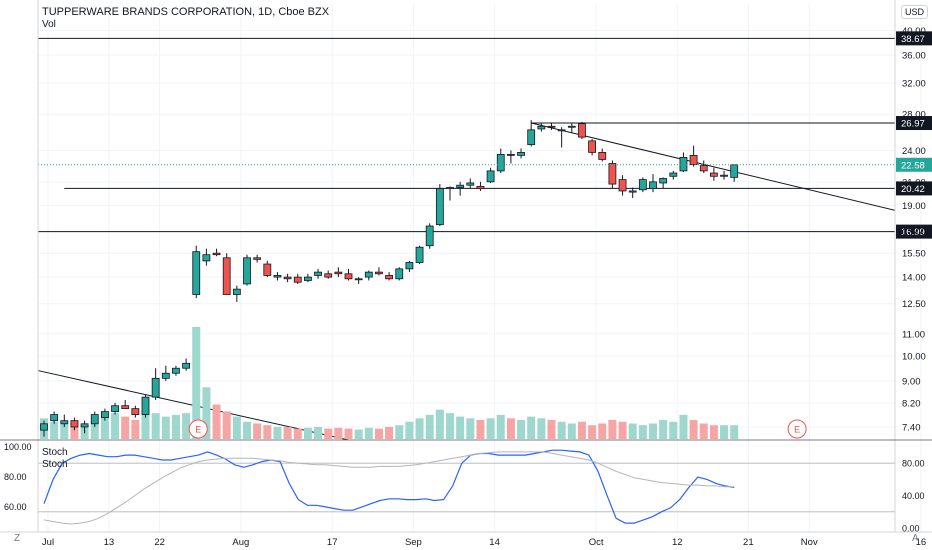 This screenshot has width=932, height=550. Describe the element at coordinates (913, 334) in the screenshot. I see `price-tick-label: 11.00` at that location.